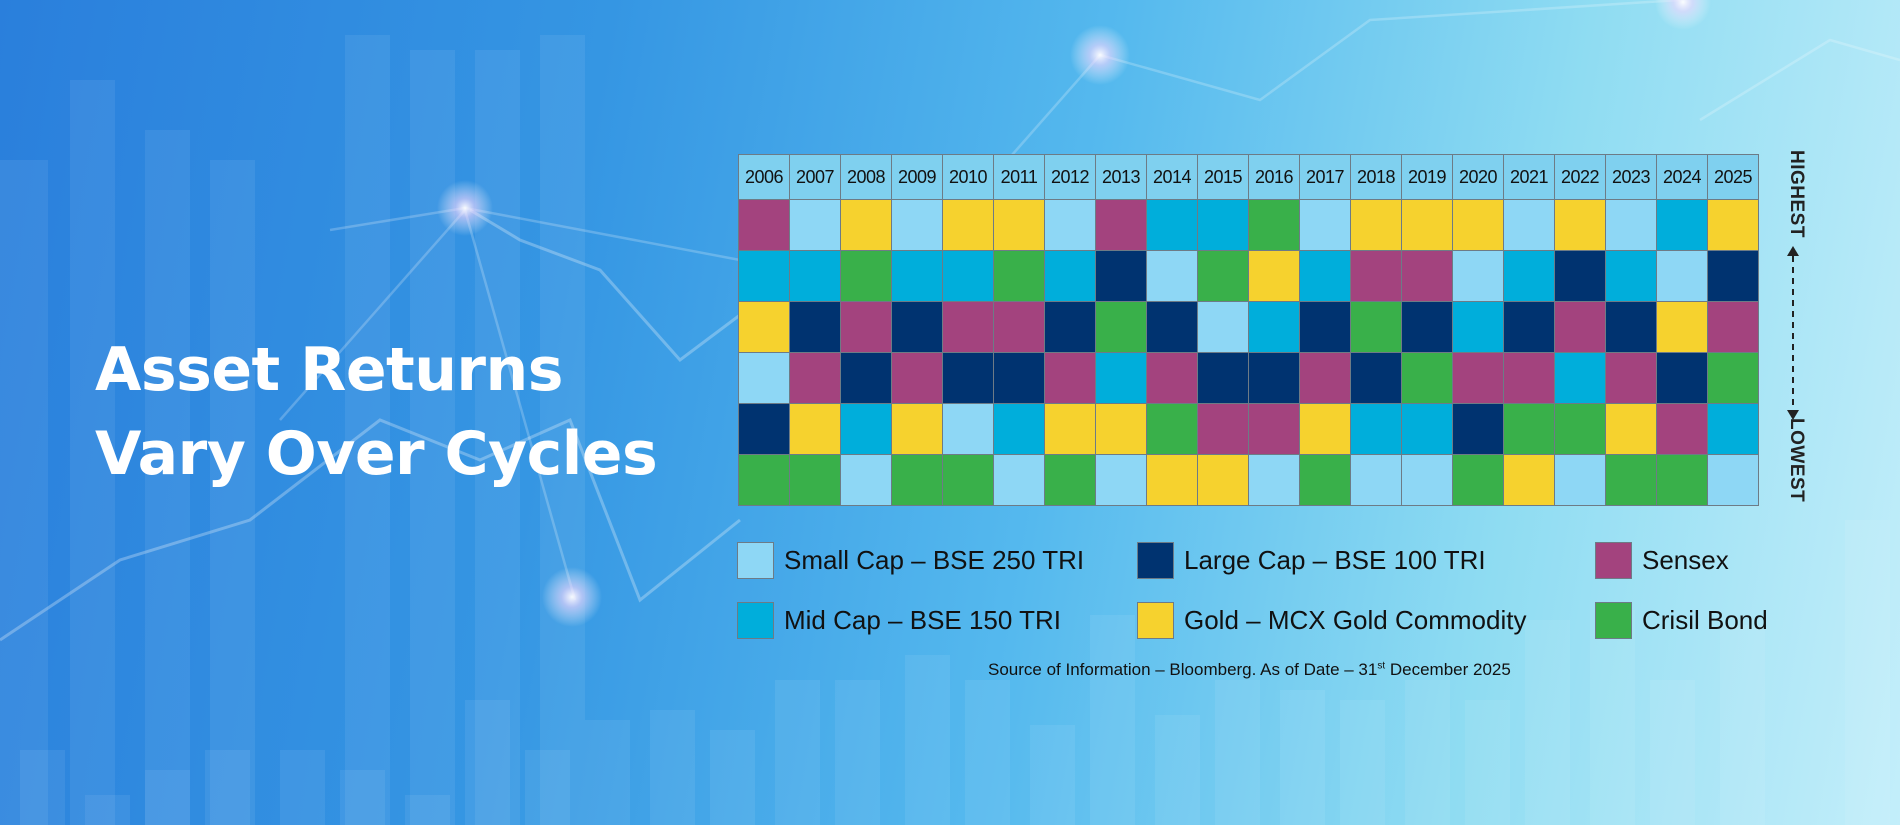  I want to click on cell-2014-rank-4-sensex, so click(1172, 378).